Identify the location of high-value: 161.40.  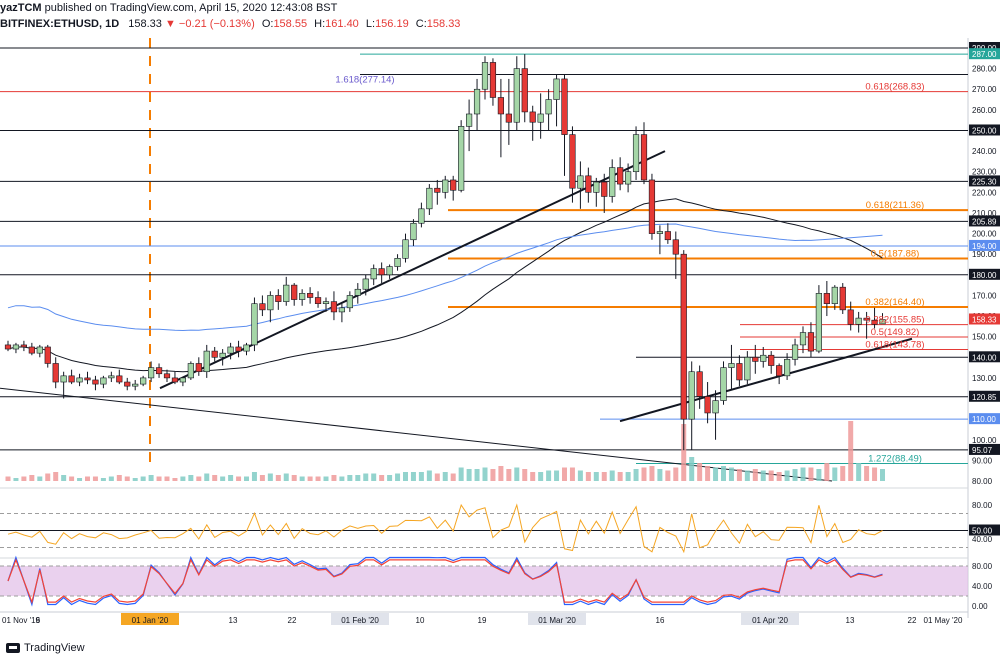
(342, 24).